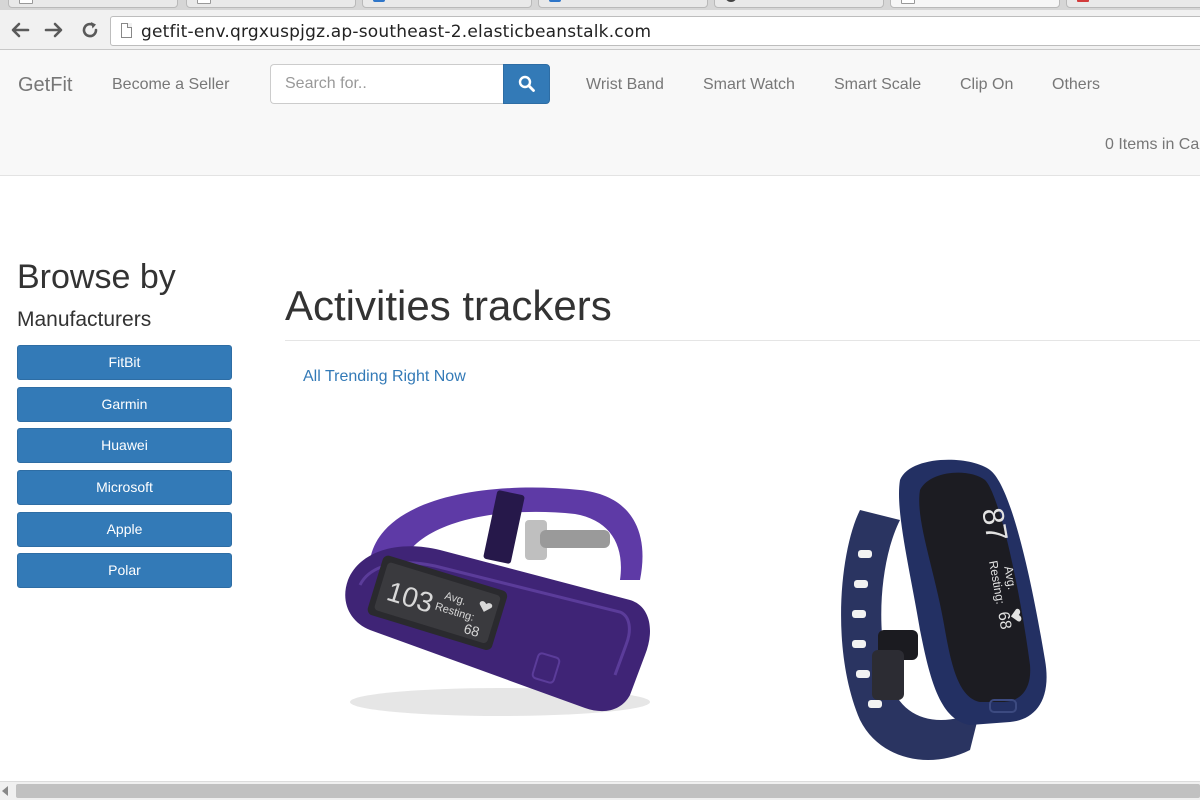 Image resolution: width=1200 pixels, height=800 pixels. Describe the element at coordinates (96, 277) in the screenshot. I see `browse-title: Browse by` at that location.